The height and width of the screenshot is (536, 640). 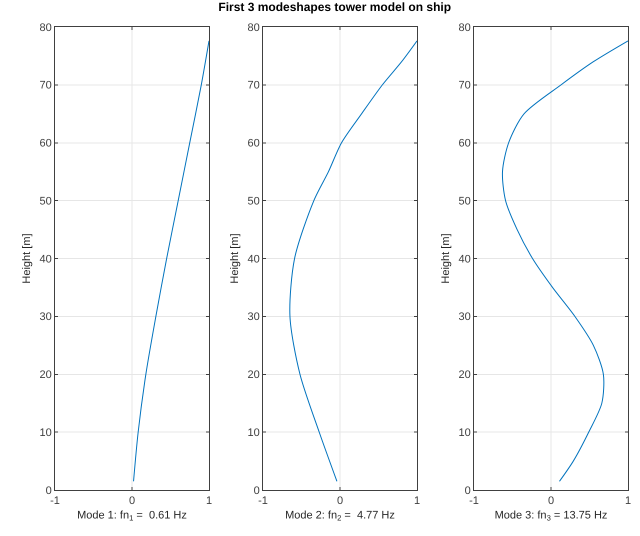 I want to click on x-axis-title: Mode 3: fn$_{3}$ = 13.75 Hz, so click(x=551, y=516).